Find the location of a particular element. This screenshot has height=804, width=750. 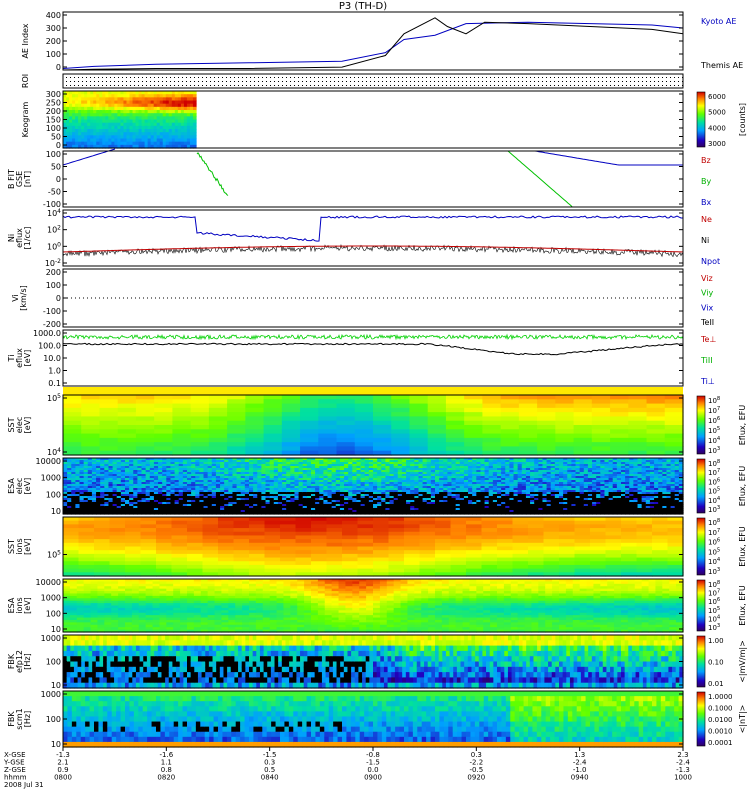

y-tick-label: 1000.0 is located at coordinates (47, 333).